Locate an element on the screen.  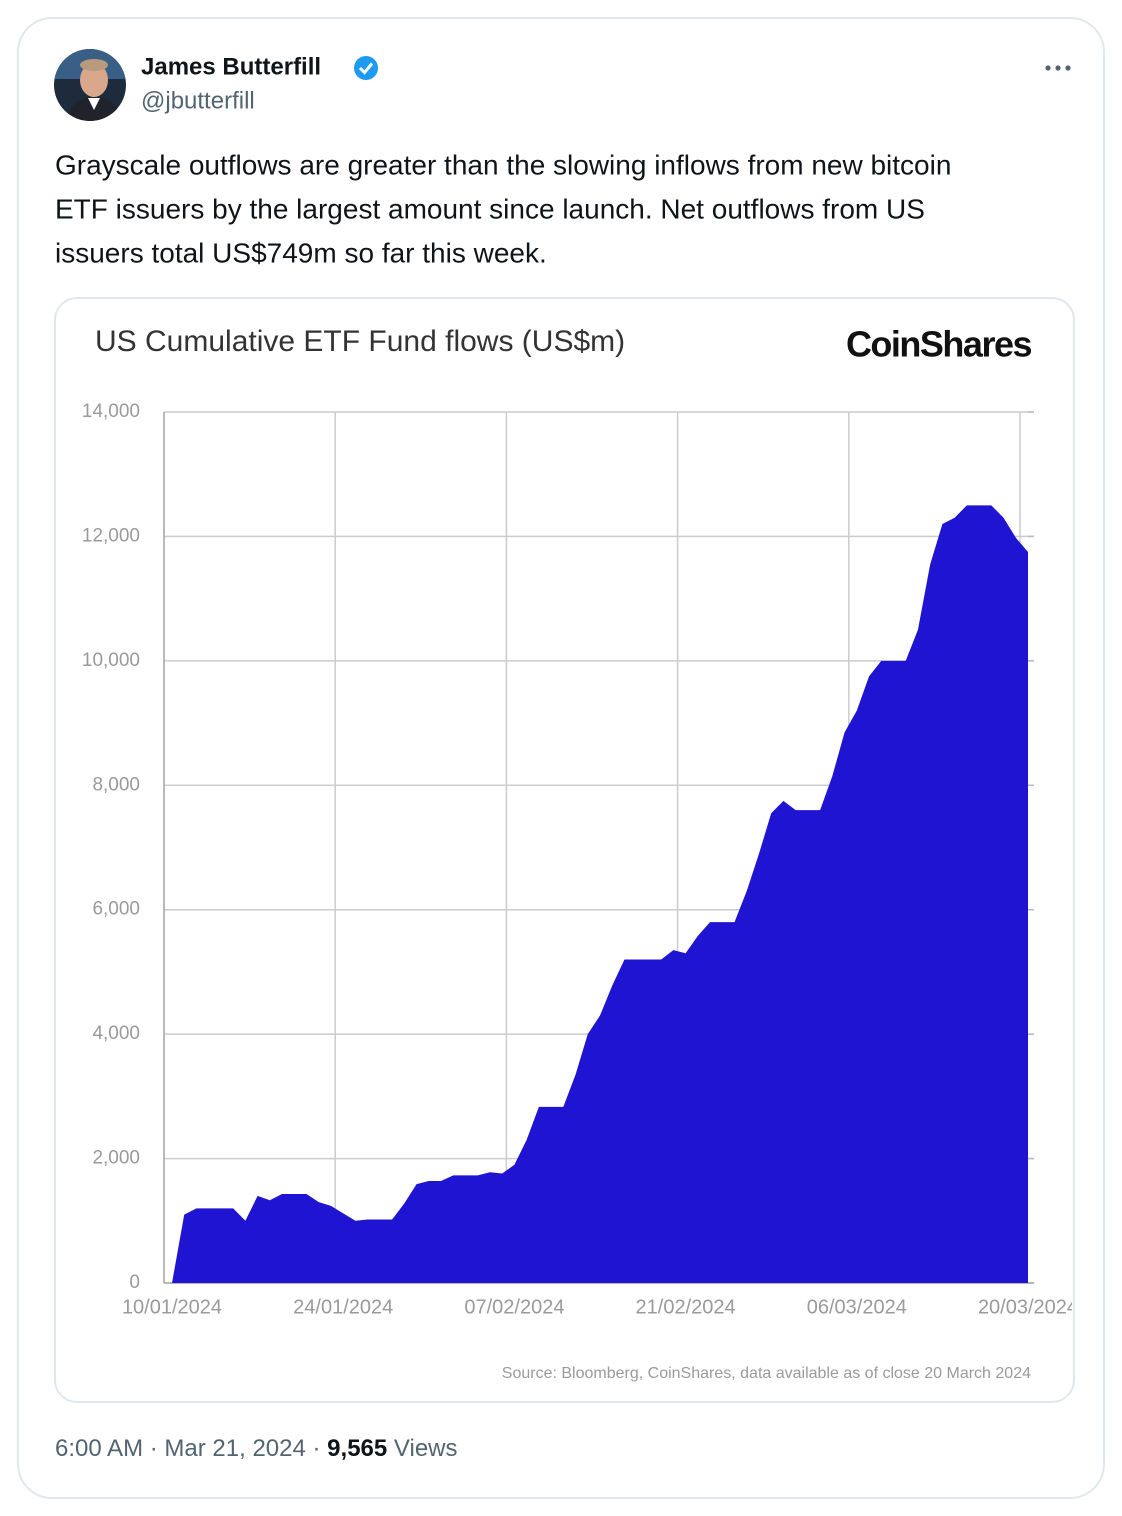
x-tick-label: 24/01/2024 is located at coordinates (343, 1307).